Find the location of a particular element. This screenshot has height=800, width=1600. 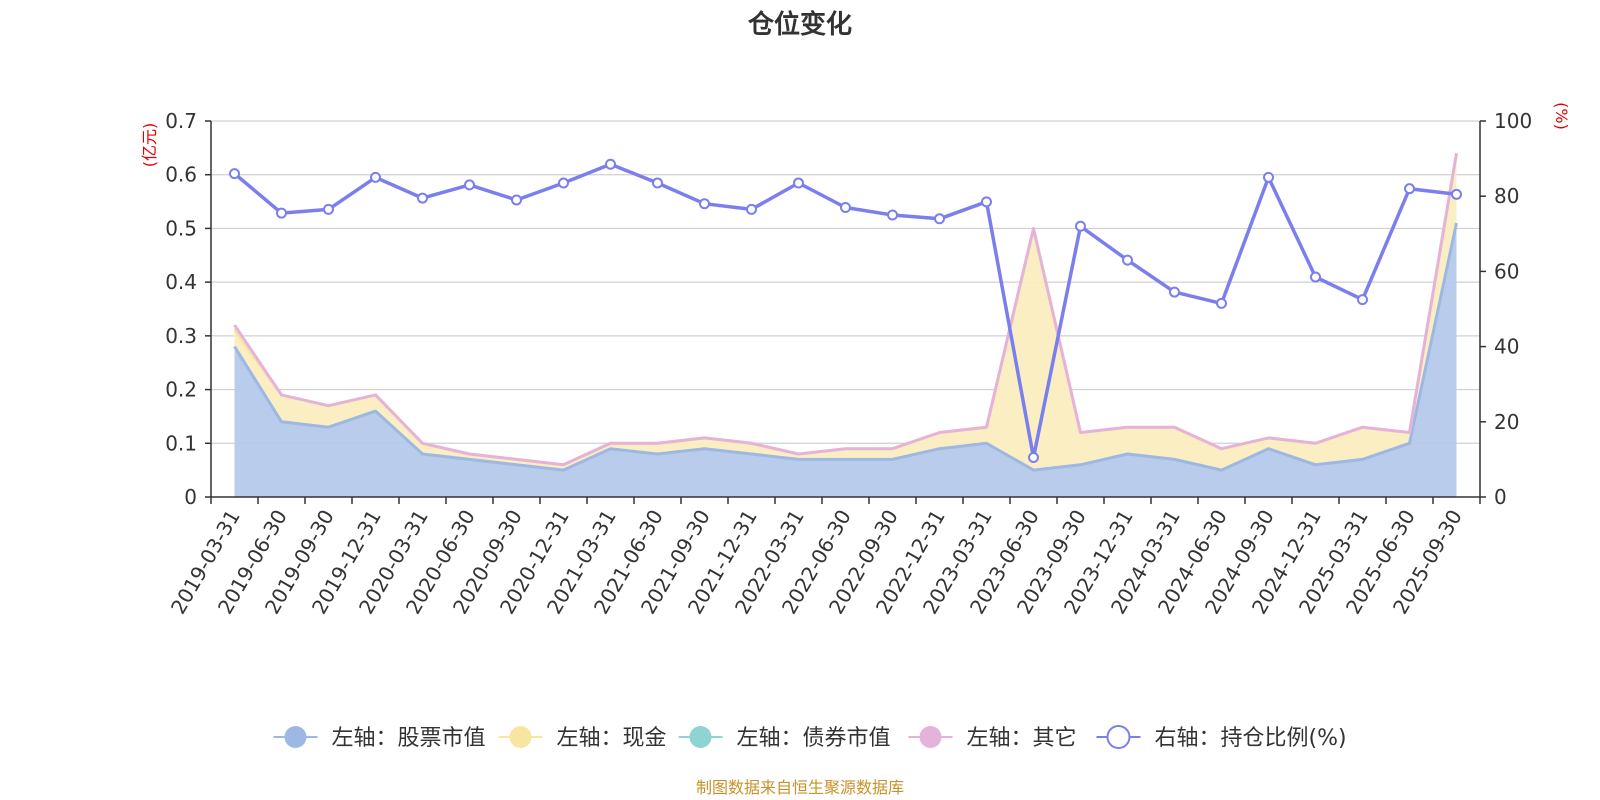

legend: 左轴：股票市值 左轴：现金 左轴：债券市值 左轴：其它 右轴：持仓比例(%) is located at coordinates (810, 738).